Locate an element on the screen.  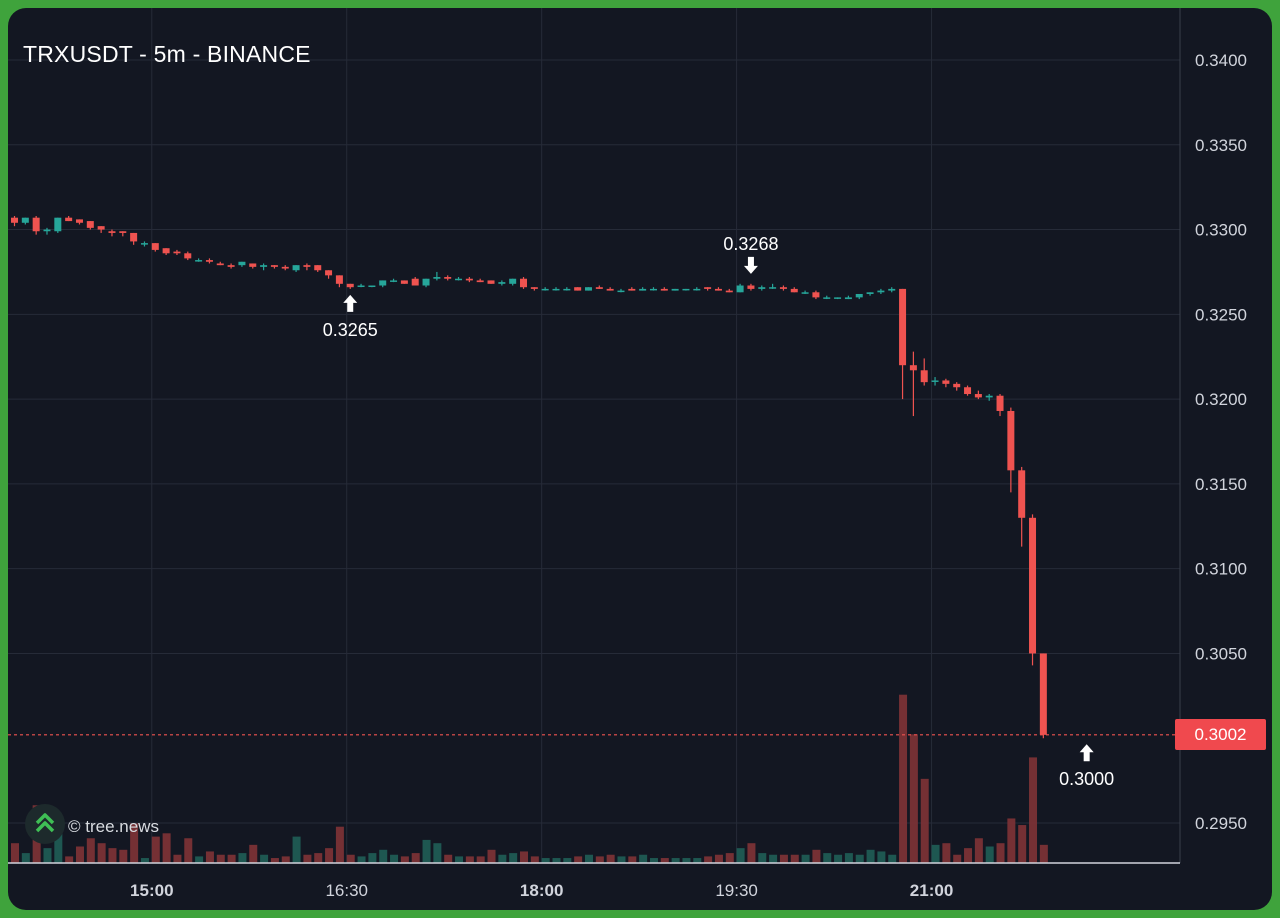
y-tick-label: 0.3300 is located at coordinates (1221, 230).